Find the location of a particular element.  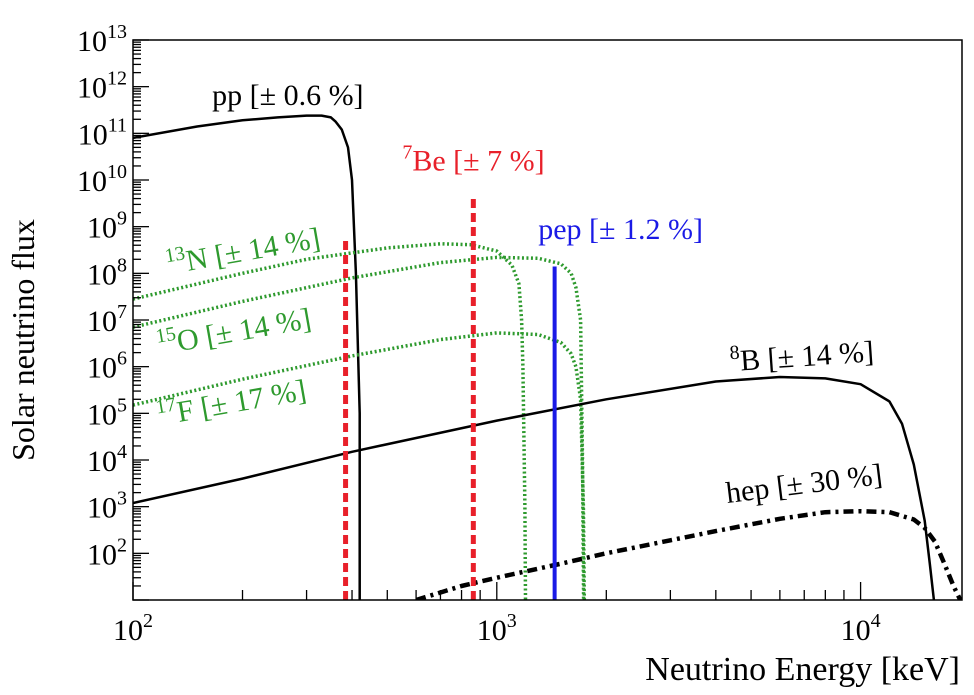

x-axis-label: Neutrino Energy [keV] is located at coordinates (802, 669).